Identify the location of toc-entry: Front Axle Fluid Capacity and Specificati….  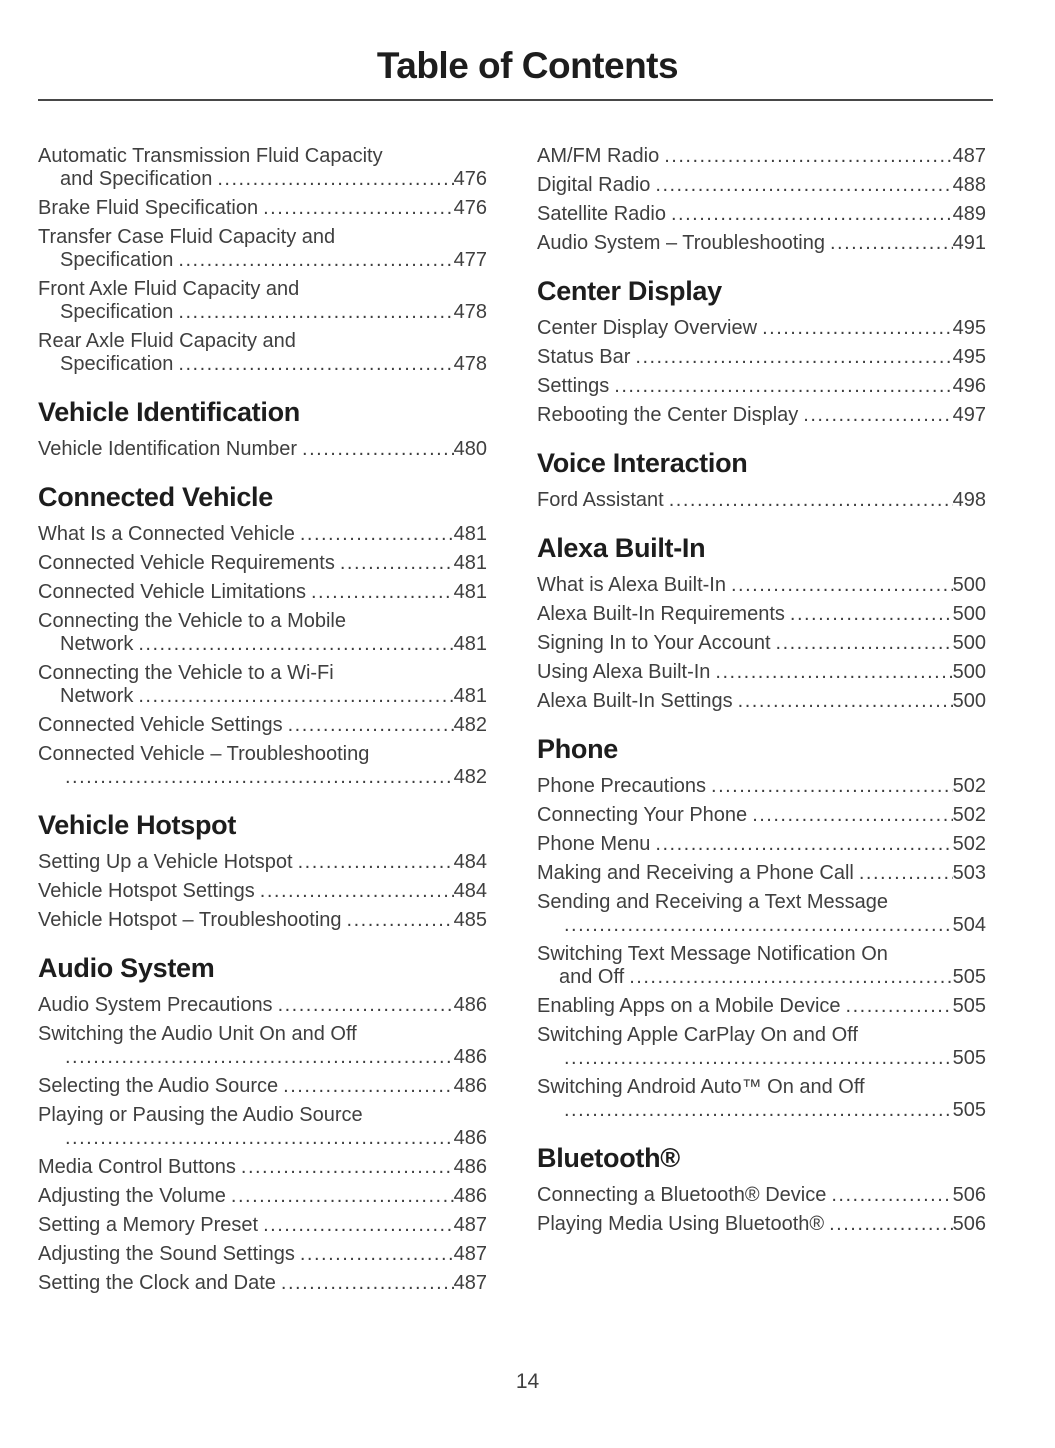
(262, 301).